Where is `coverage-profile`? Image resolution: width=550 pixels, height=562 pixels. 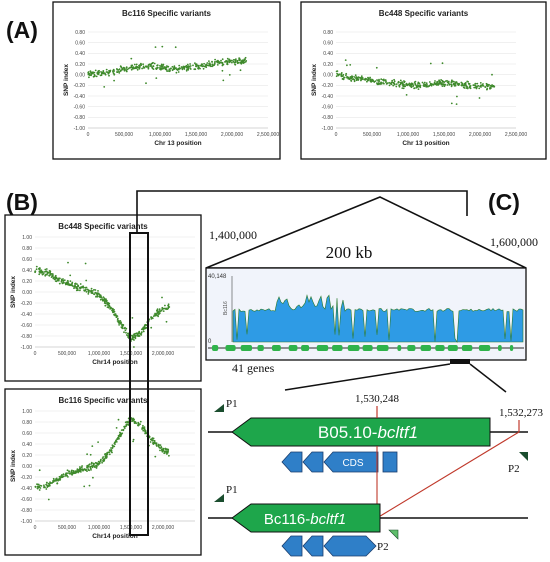 coverage-profile is located at coordinates (378, 319).